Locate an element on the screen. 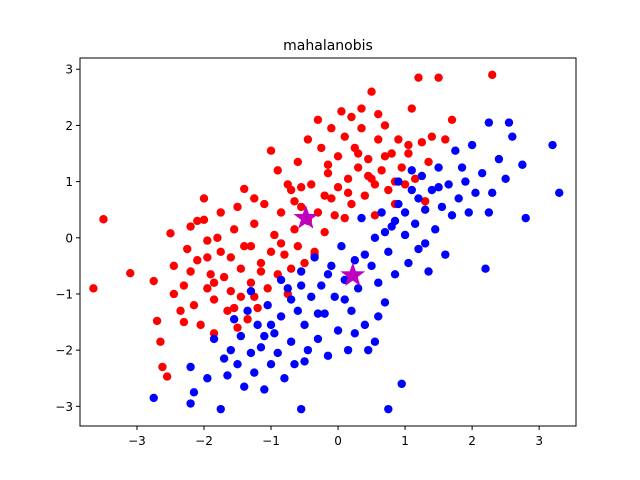  chart-title: mahalanobis is located at coordinates (328, 46).